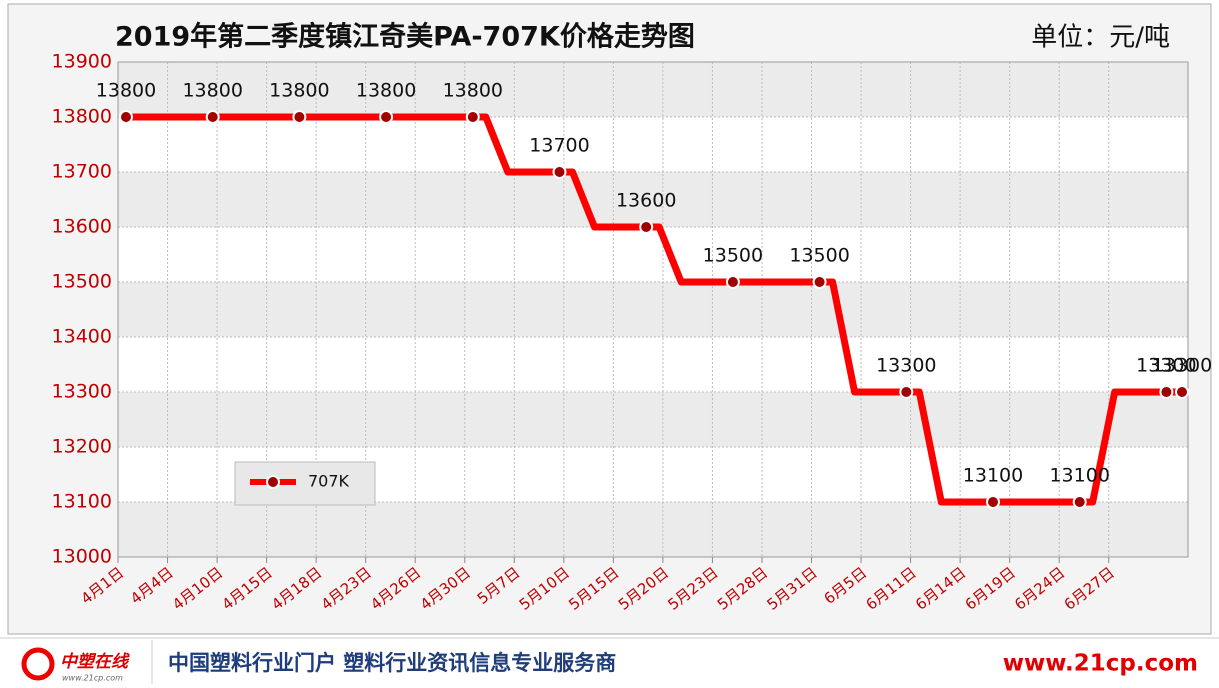  Describe the element at coordinates (95, 662) in the screenshot. I see `footer-logo: 中塑在线` at that location.